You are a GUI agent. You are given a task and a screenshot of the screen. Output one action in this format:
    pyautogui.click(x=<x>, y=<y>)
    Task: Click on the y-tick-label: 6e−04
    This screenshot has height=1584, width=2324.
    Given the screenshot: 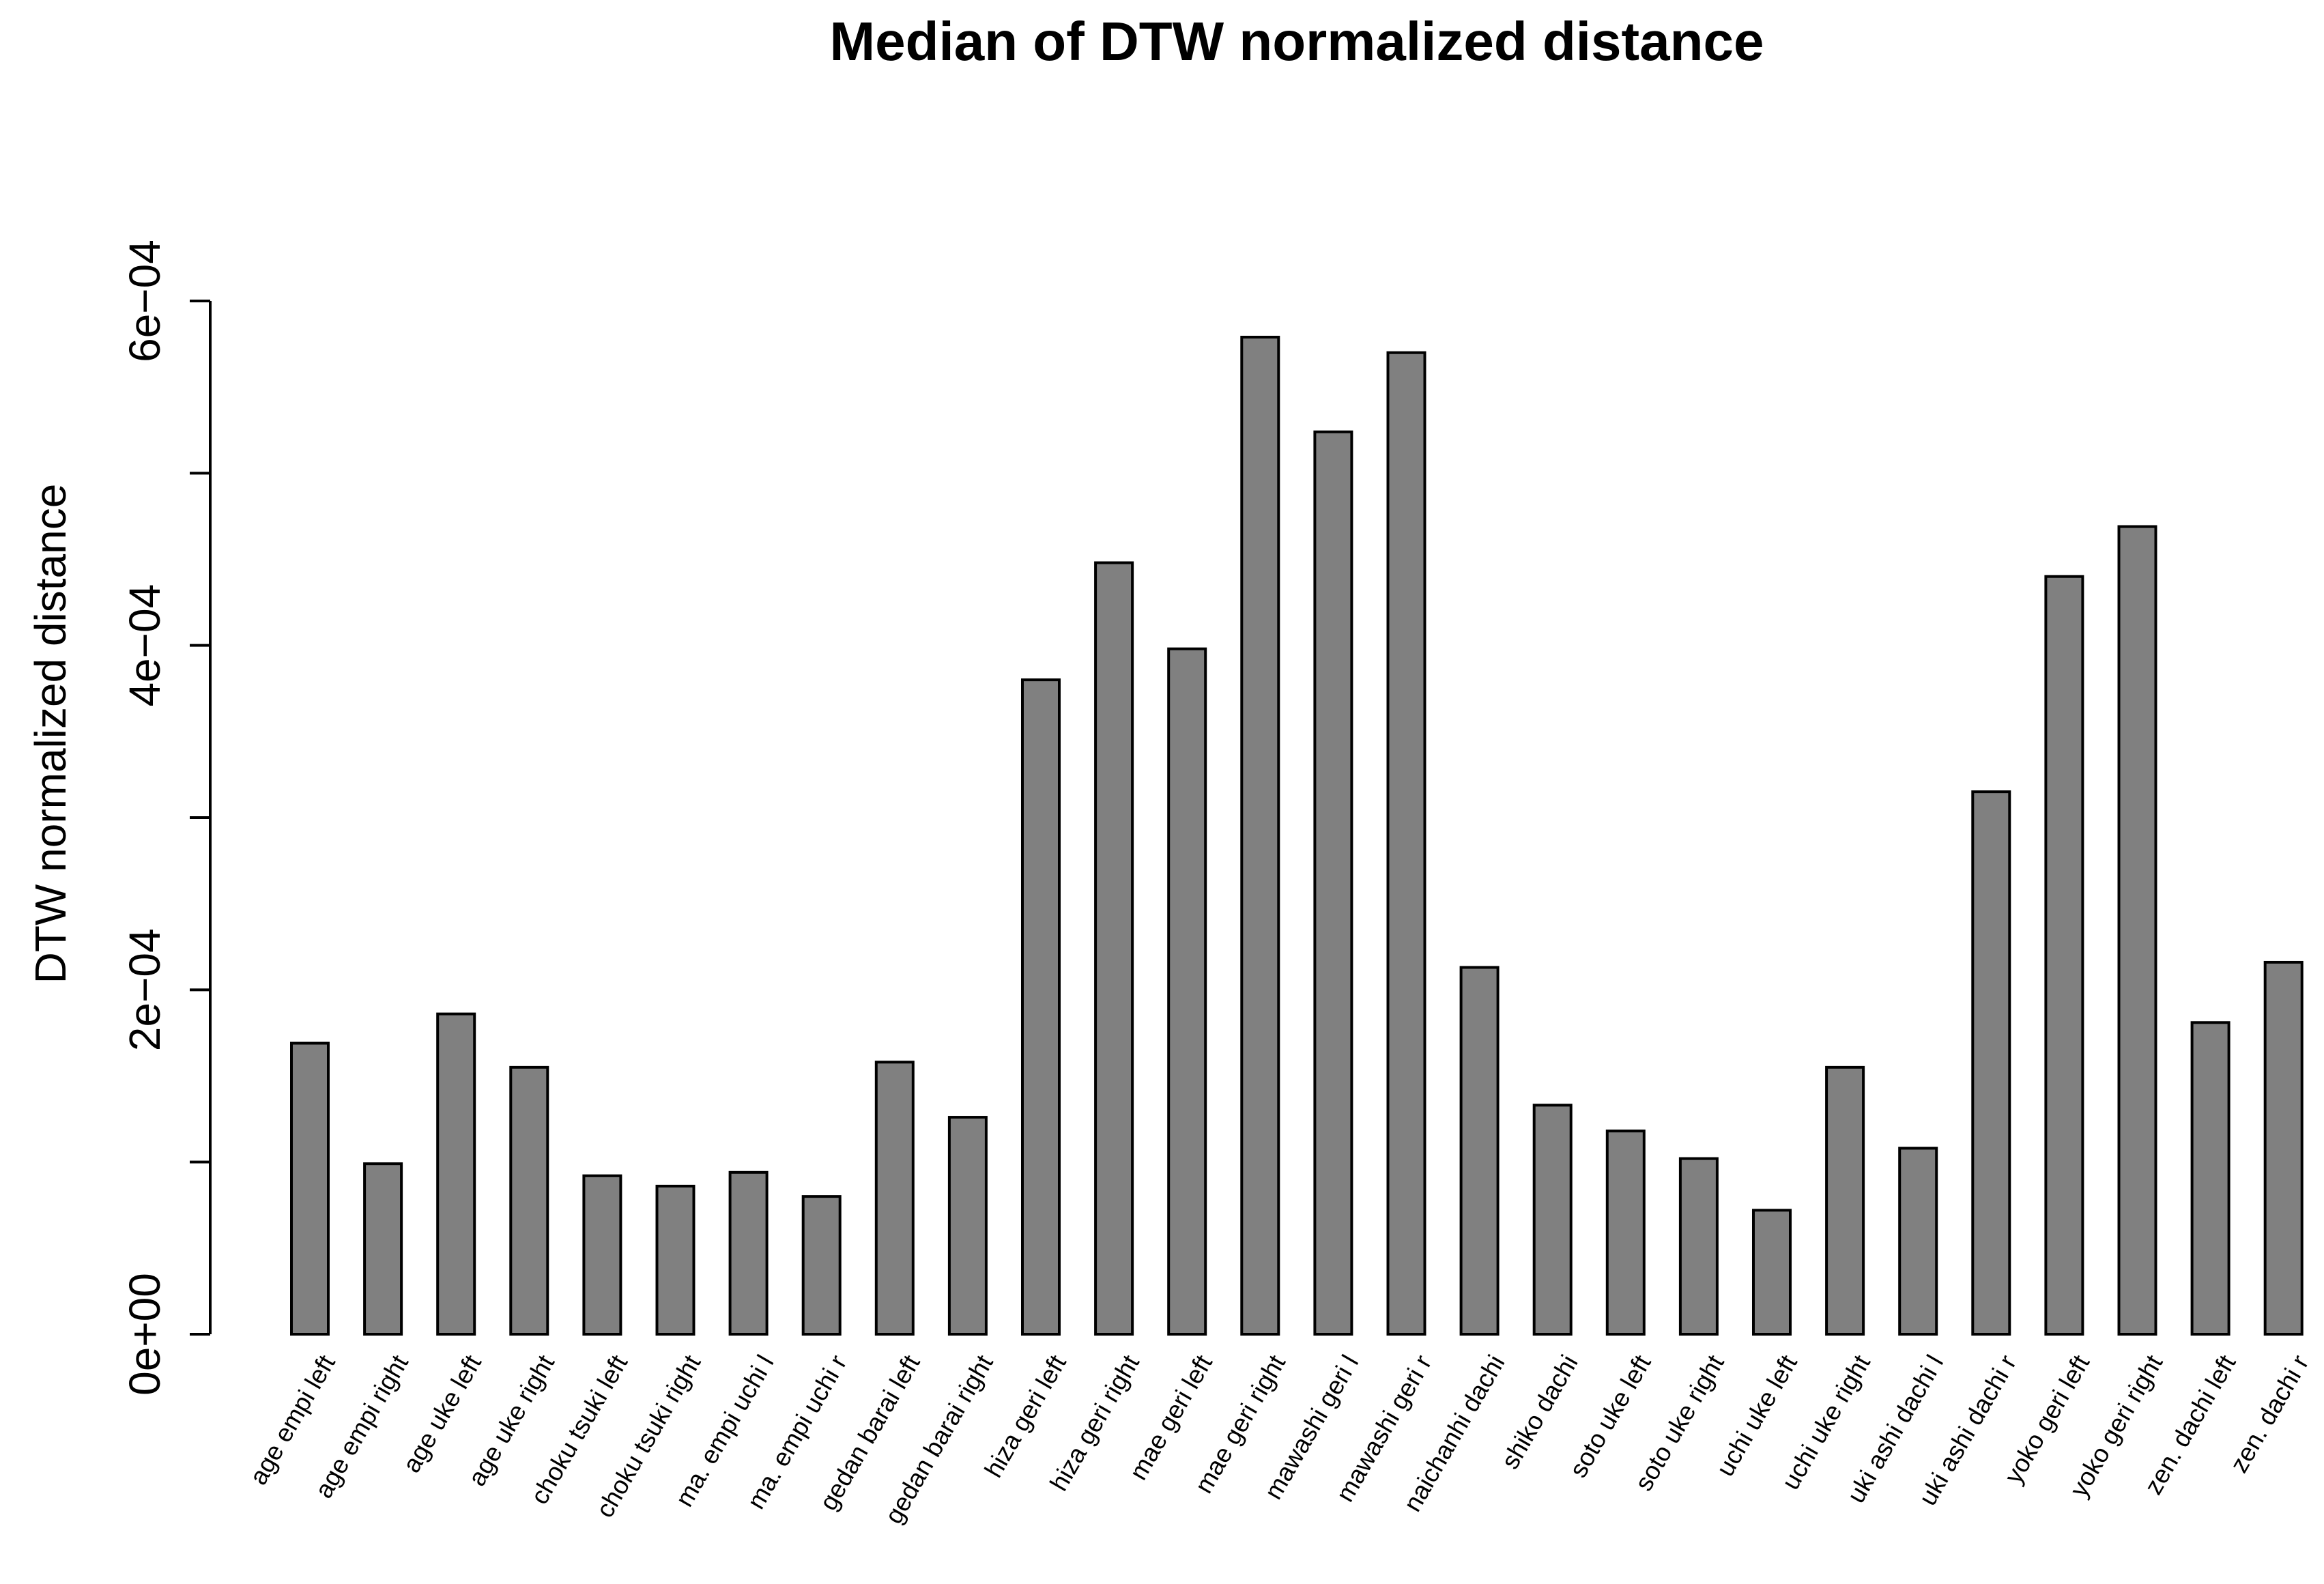 What is the action you would take?
    pyautogui.click(x=144, y=301)
    